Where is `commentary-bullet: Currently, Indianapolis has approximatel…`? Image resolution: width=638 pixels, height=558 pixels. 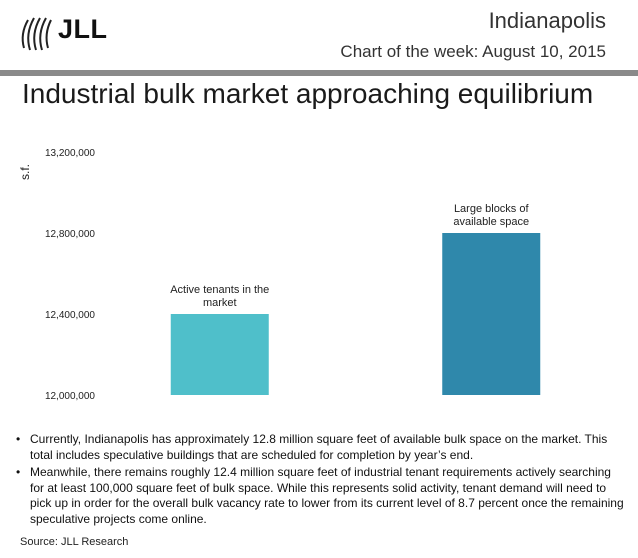
commentary-bullet: Currently, Indianapolis has approximatel… is located at coordinates (319, 447).